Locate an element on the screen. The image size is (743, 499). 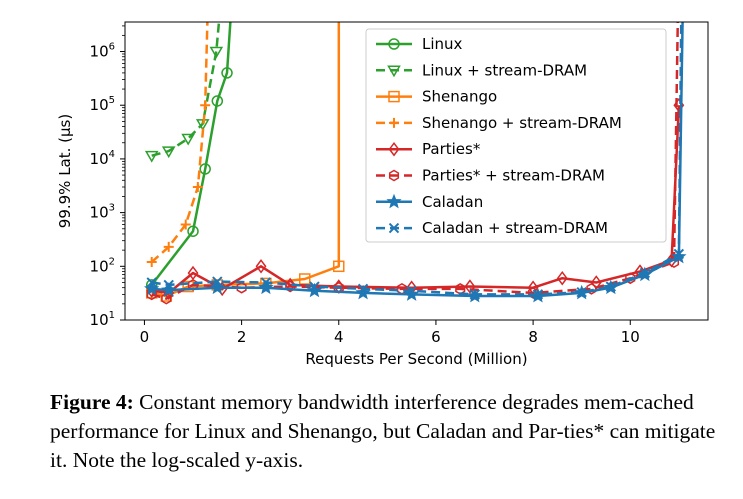
legend-entry: Shenango is located at coordinates (436, 97).